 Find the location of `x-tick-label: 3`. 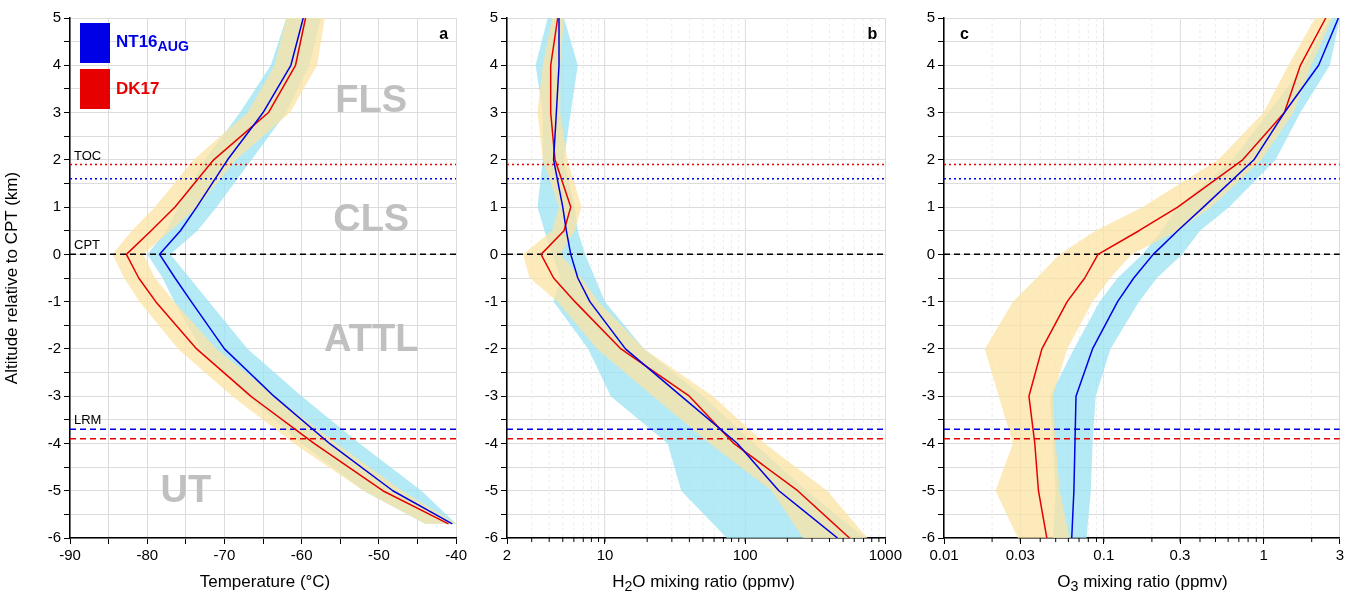

x-tick-label: 3 is located at coordinates (1339, 555).